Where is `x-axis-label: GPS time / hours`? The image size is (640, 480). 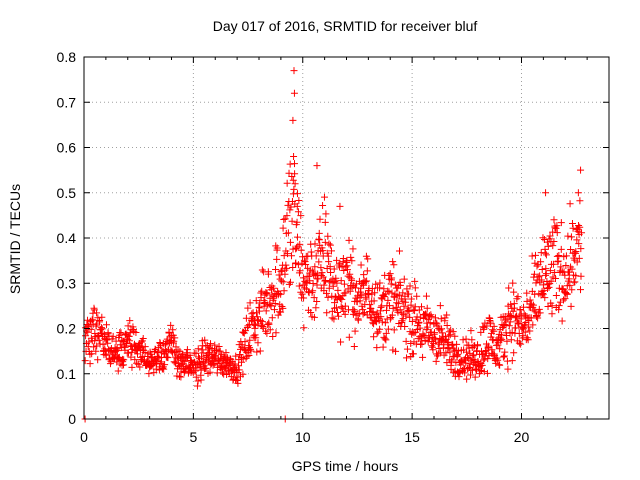
x-axis-label: GPS time / hours is located at coordinates (345, 466).